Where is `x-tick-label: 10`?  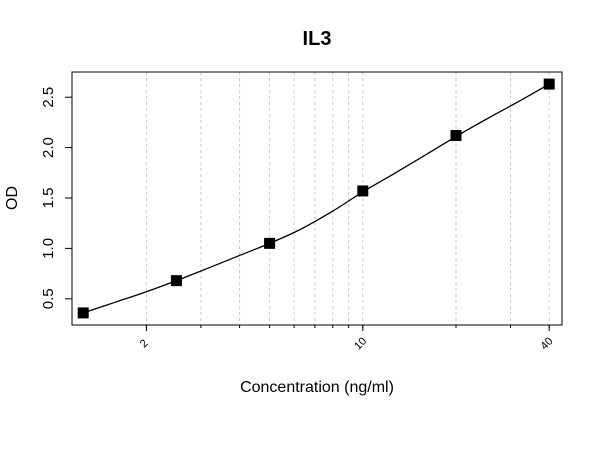 x-tick-label: 10 is located at coordinates (360, 343).